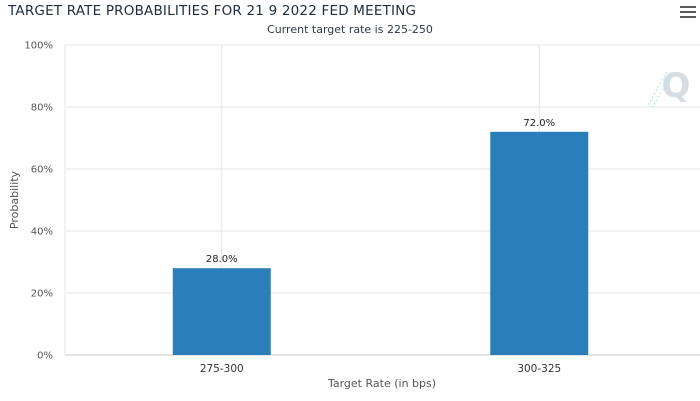 This screenshot has height=401, width=700. Describe the element at coordinates (222, 259) in the screenshot. I see `data-label: 28.0%` at that location.